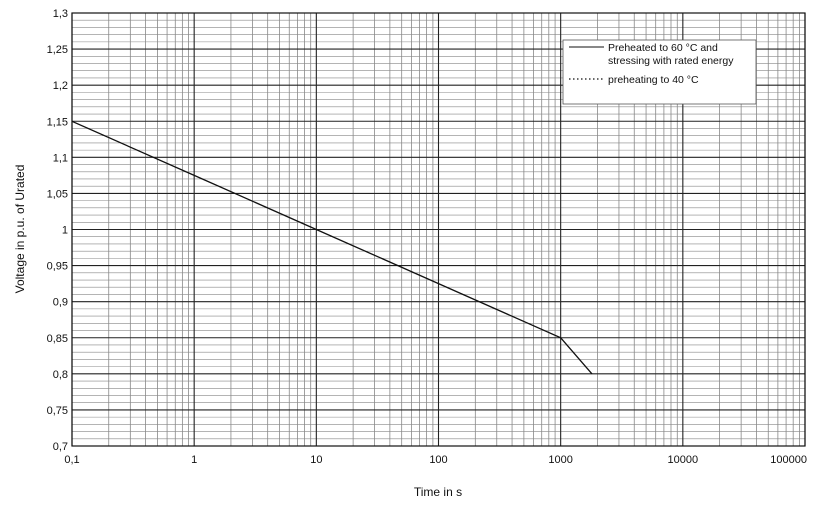  What do you see at coordinates (683, 460) in the screenshot?
I see `x-tick-label: 10000` at bounding box center [683, 460].